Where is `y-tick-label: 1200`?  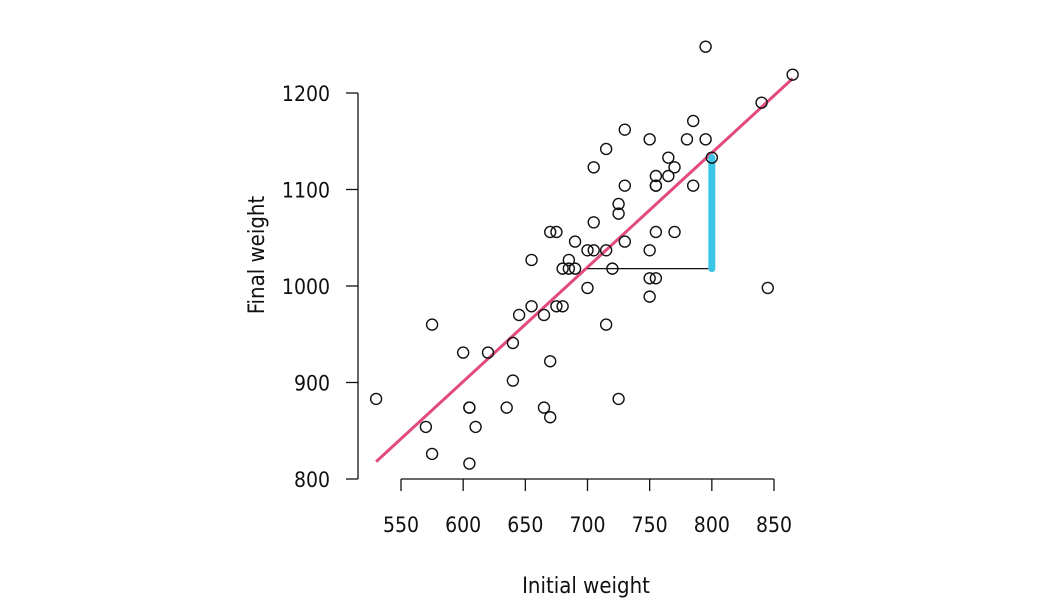
y-tick-label: 1200 is located at coordinates (306, 94).